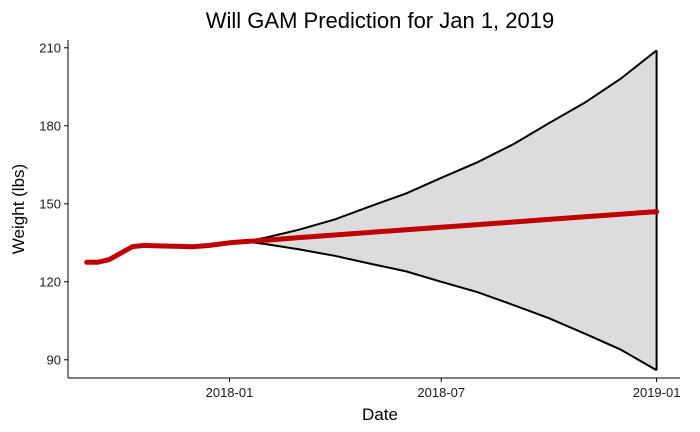 This screenshot has width=700, height=432. Describe the element at coordinates (380, 20) in the screenshot. I see `chart-title: Will GAM Prediction for Jan 1, 2019` at that location.